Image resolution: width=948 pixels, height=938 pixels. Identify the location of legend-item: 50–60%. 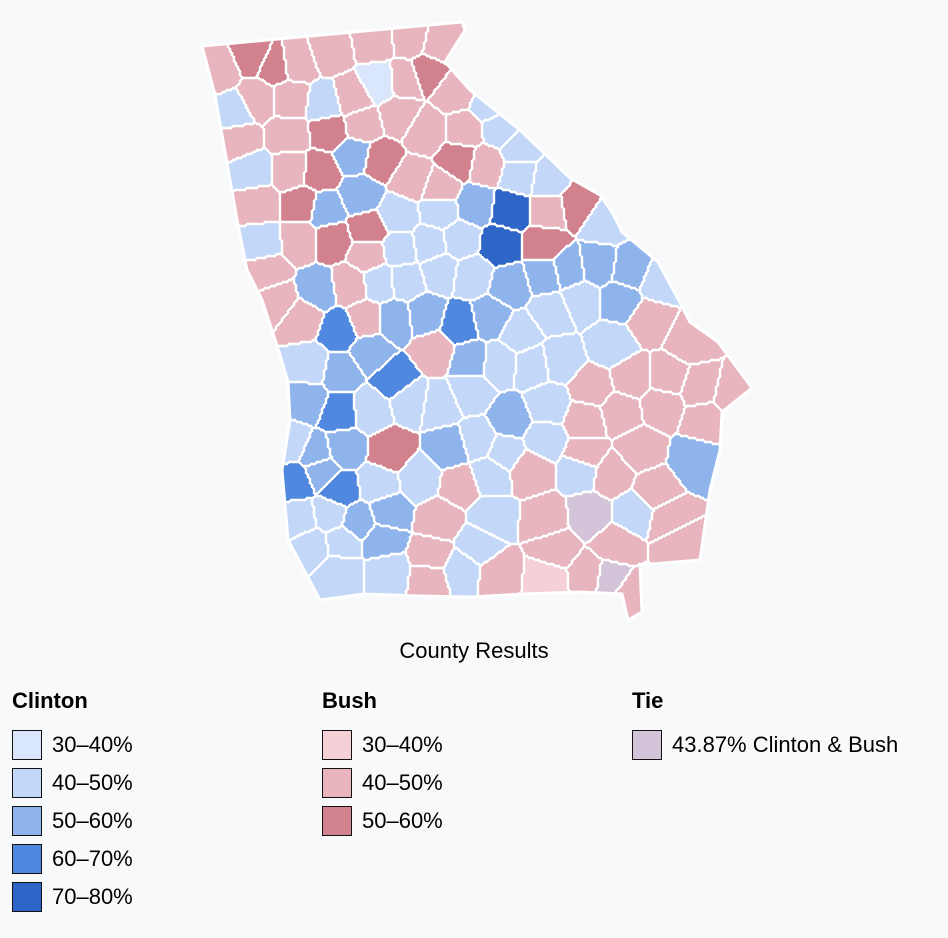
(382, 821).